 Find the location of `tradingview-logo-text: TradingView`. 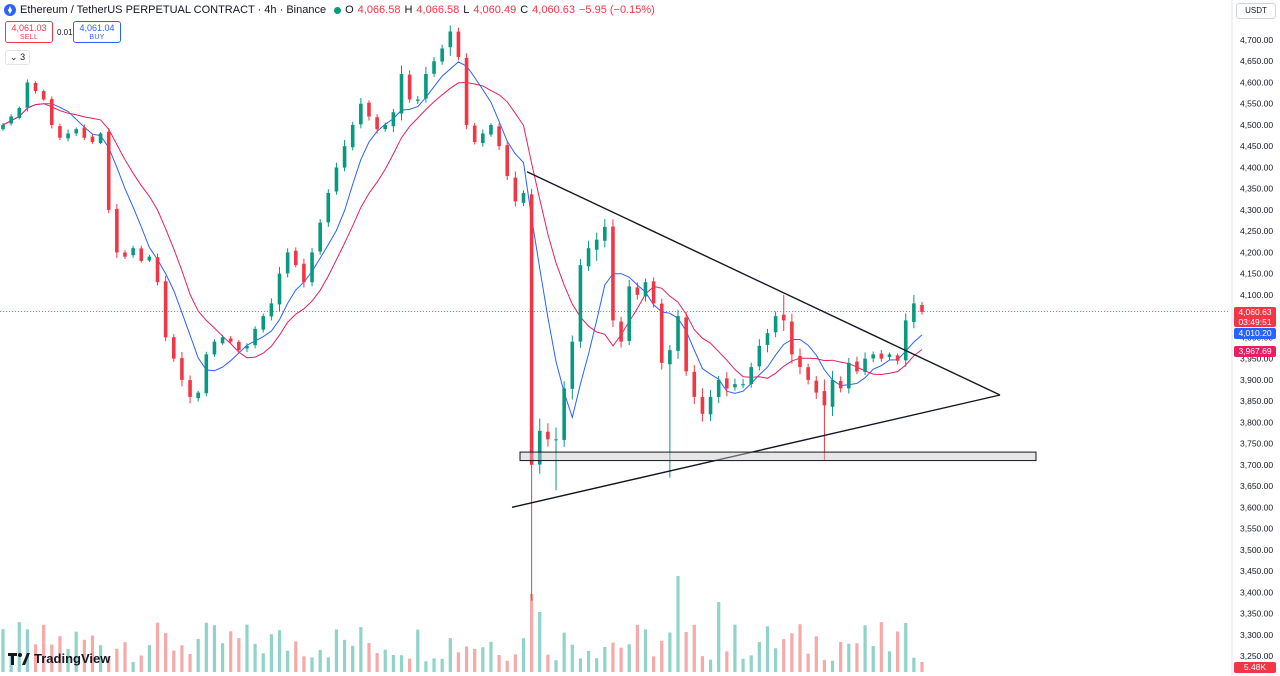

tradingview-logo-text: TradingView is located at coordinates (72, 658).